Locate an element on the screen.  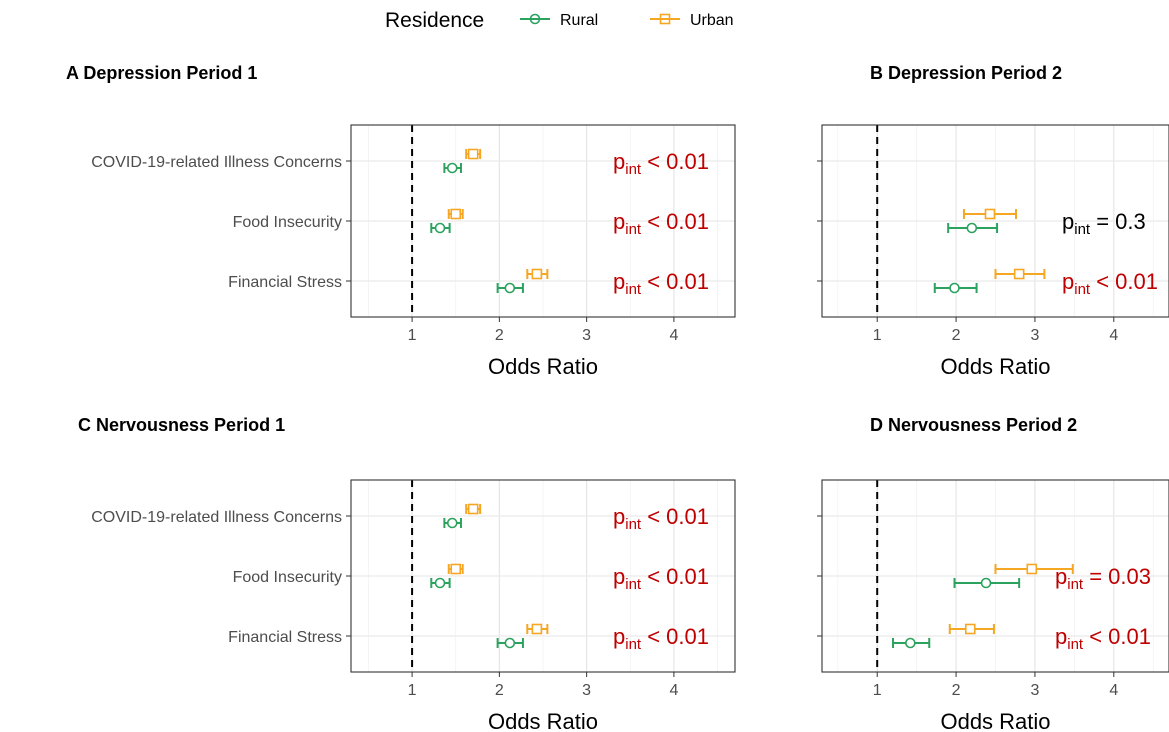
p-interaction-label: pint = 0.03 is located at coordinates (1103, 578).